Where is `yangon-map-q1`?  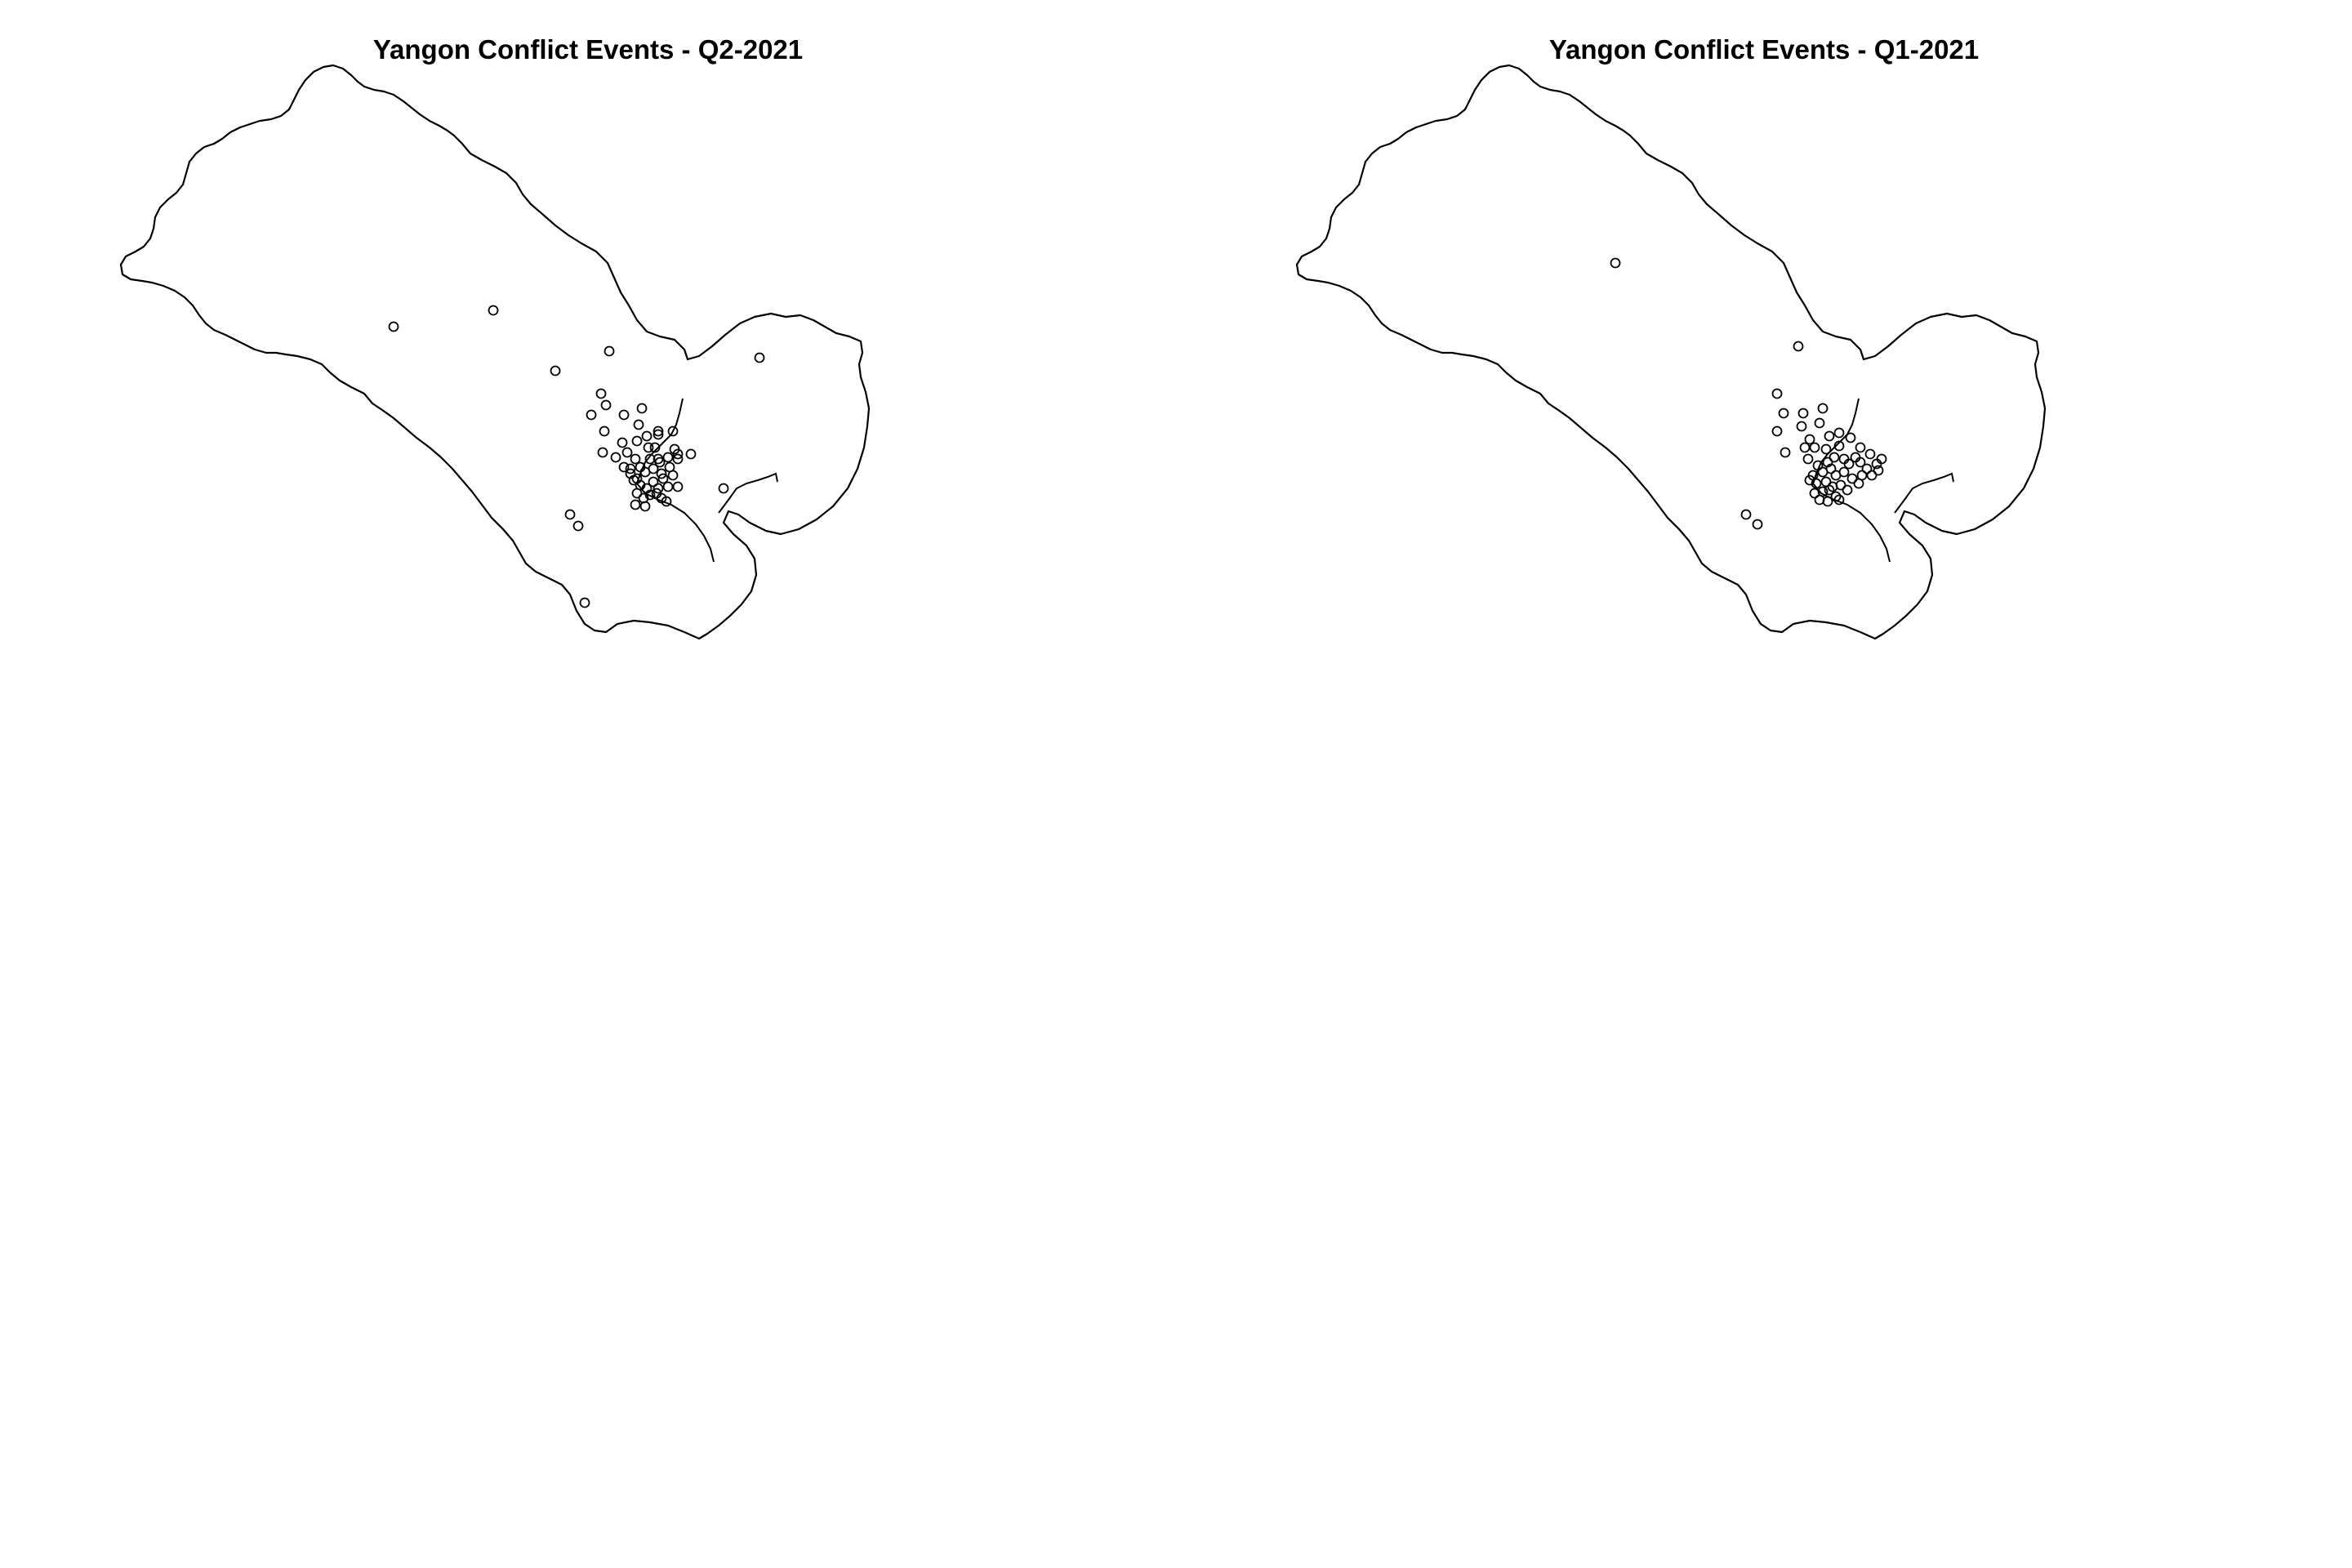 yangon-map-q1 is located at coordinates (1671, 352).